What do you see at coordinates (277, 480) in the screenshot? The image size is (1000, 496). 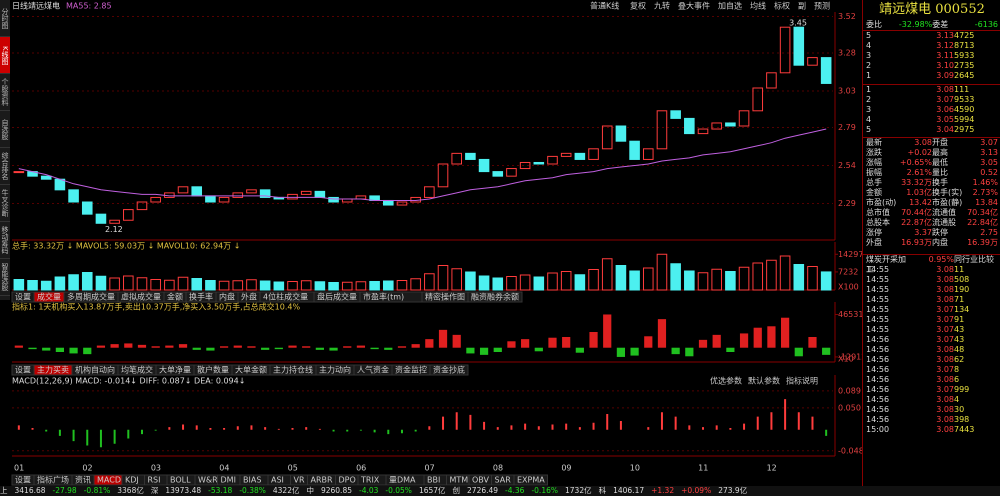 I see `indicator-tab: ASI` at bounding box center [277, 480].